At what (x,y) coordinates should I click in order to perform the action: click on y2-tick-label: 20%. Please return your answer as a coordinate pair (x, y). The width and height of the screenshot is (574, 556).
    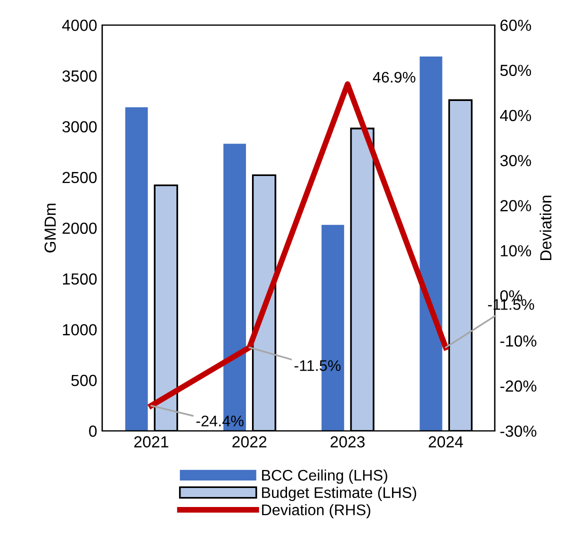
    Looking at the image, I should click on (516, 206).